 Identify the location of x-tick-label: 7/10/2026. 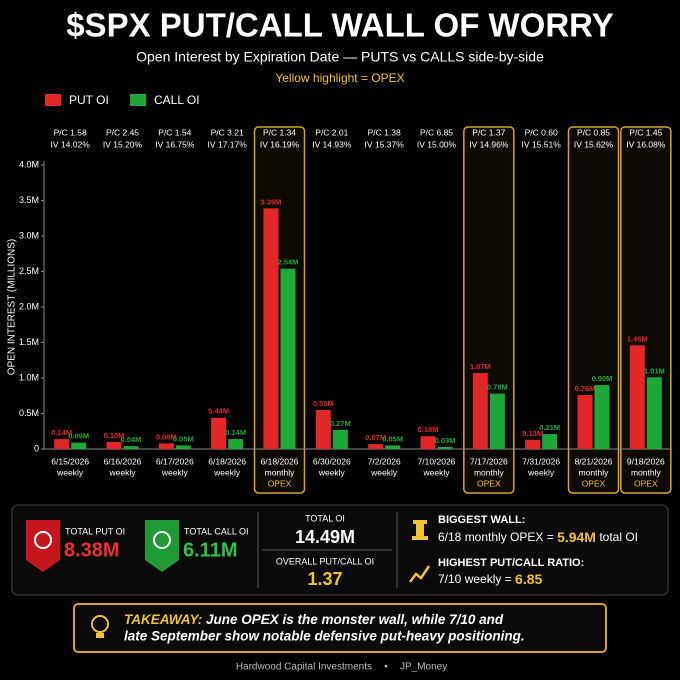
(437, 461).